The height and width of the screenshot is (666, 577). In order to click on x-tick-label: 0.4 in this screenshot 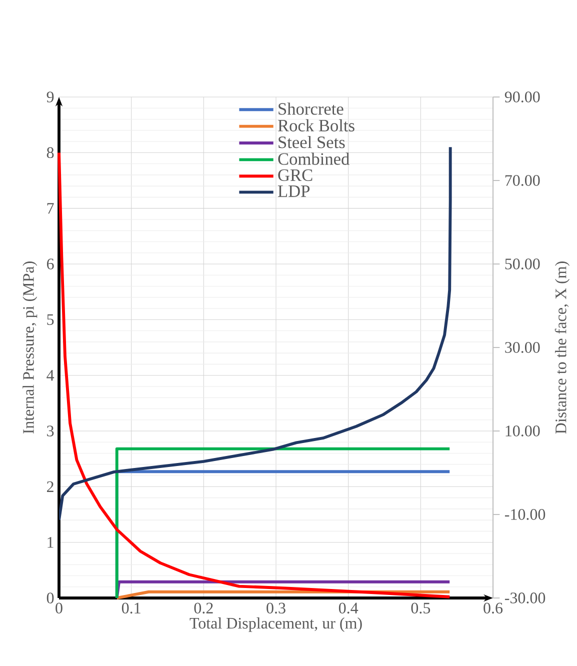, I will do `click(348, 608)`.